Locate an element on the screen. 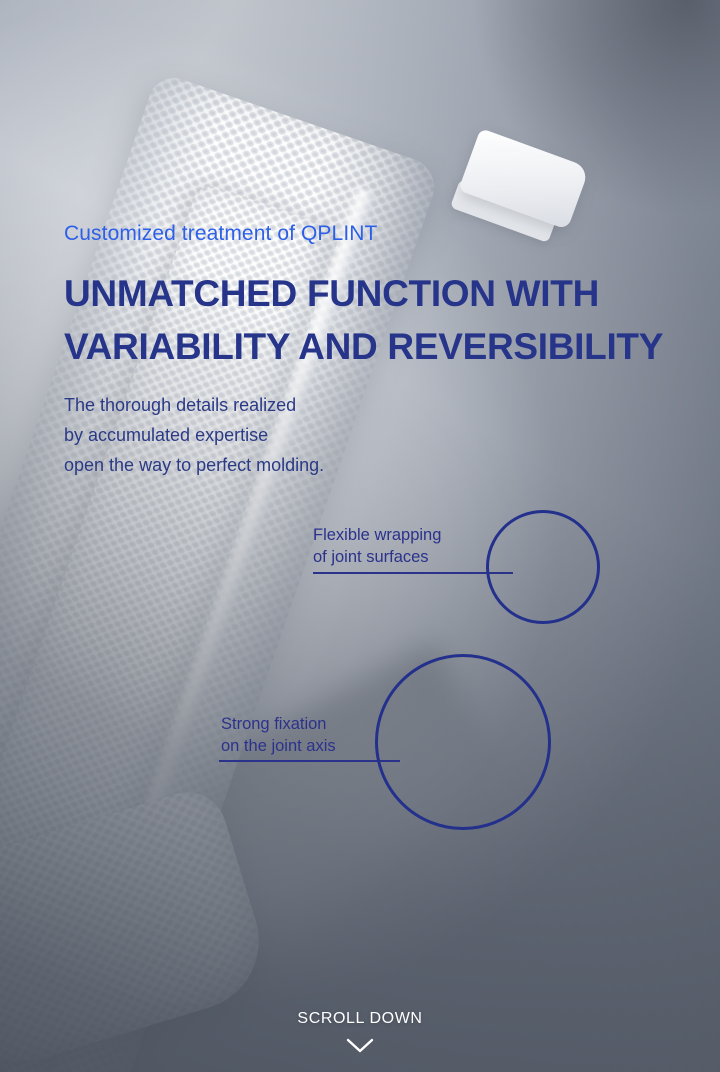  scroll-down-indicator: SCROLL DOWN is located at coordinates (360, 1032).